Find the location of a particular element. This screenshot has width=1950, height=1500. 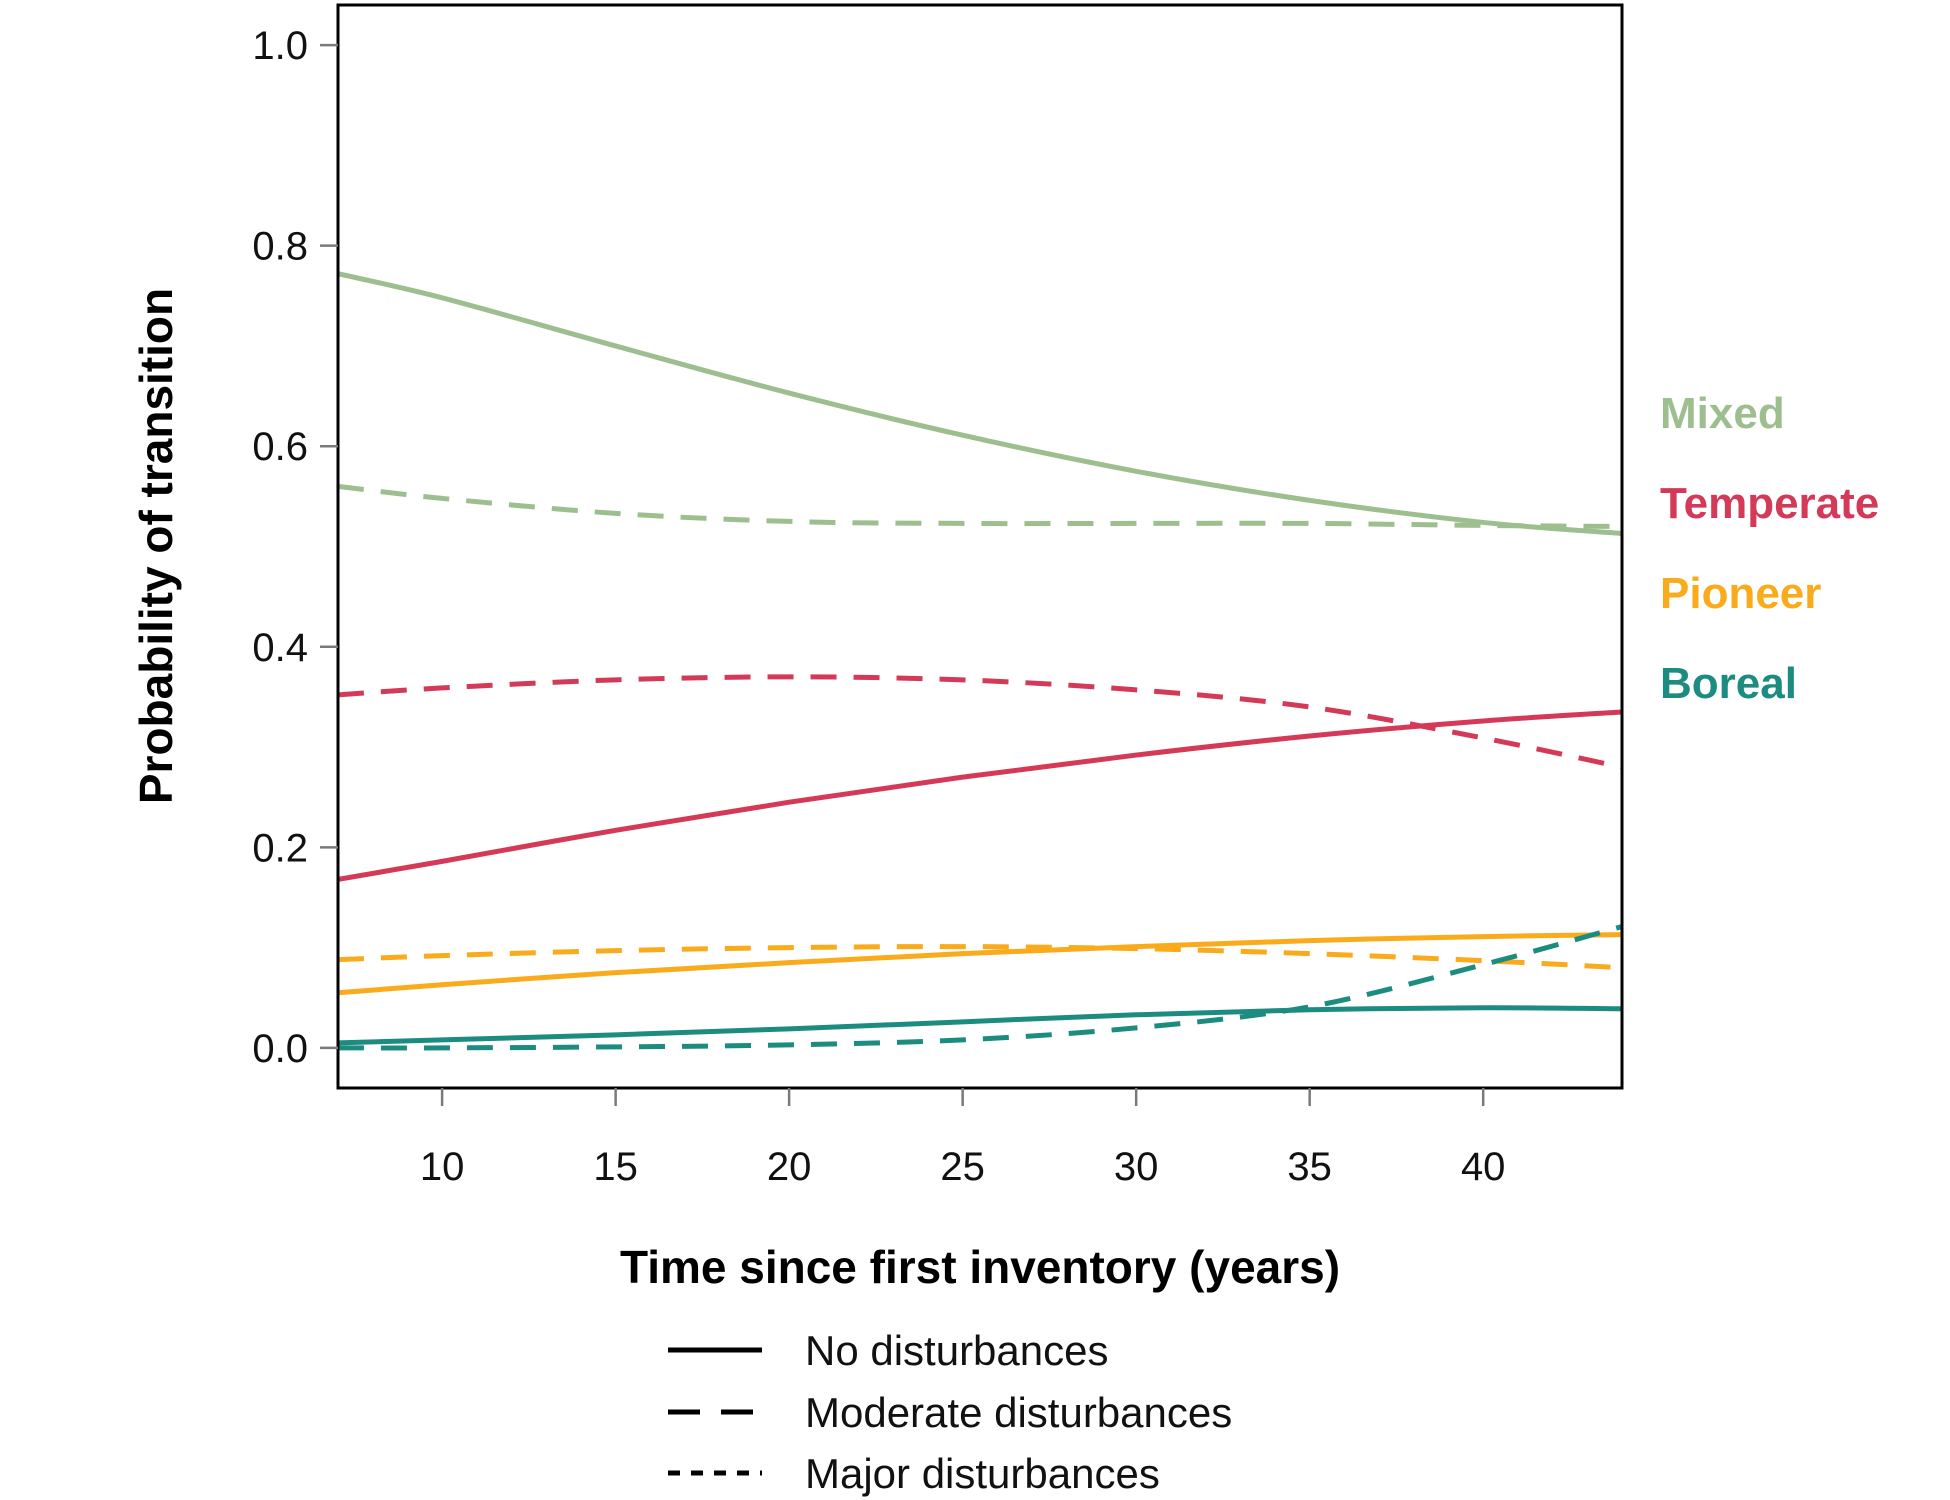

y-tick-label: 0.4 is located at coordinates (280, 648).